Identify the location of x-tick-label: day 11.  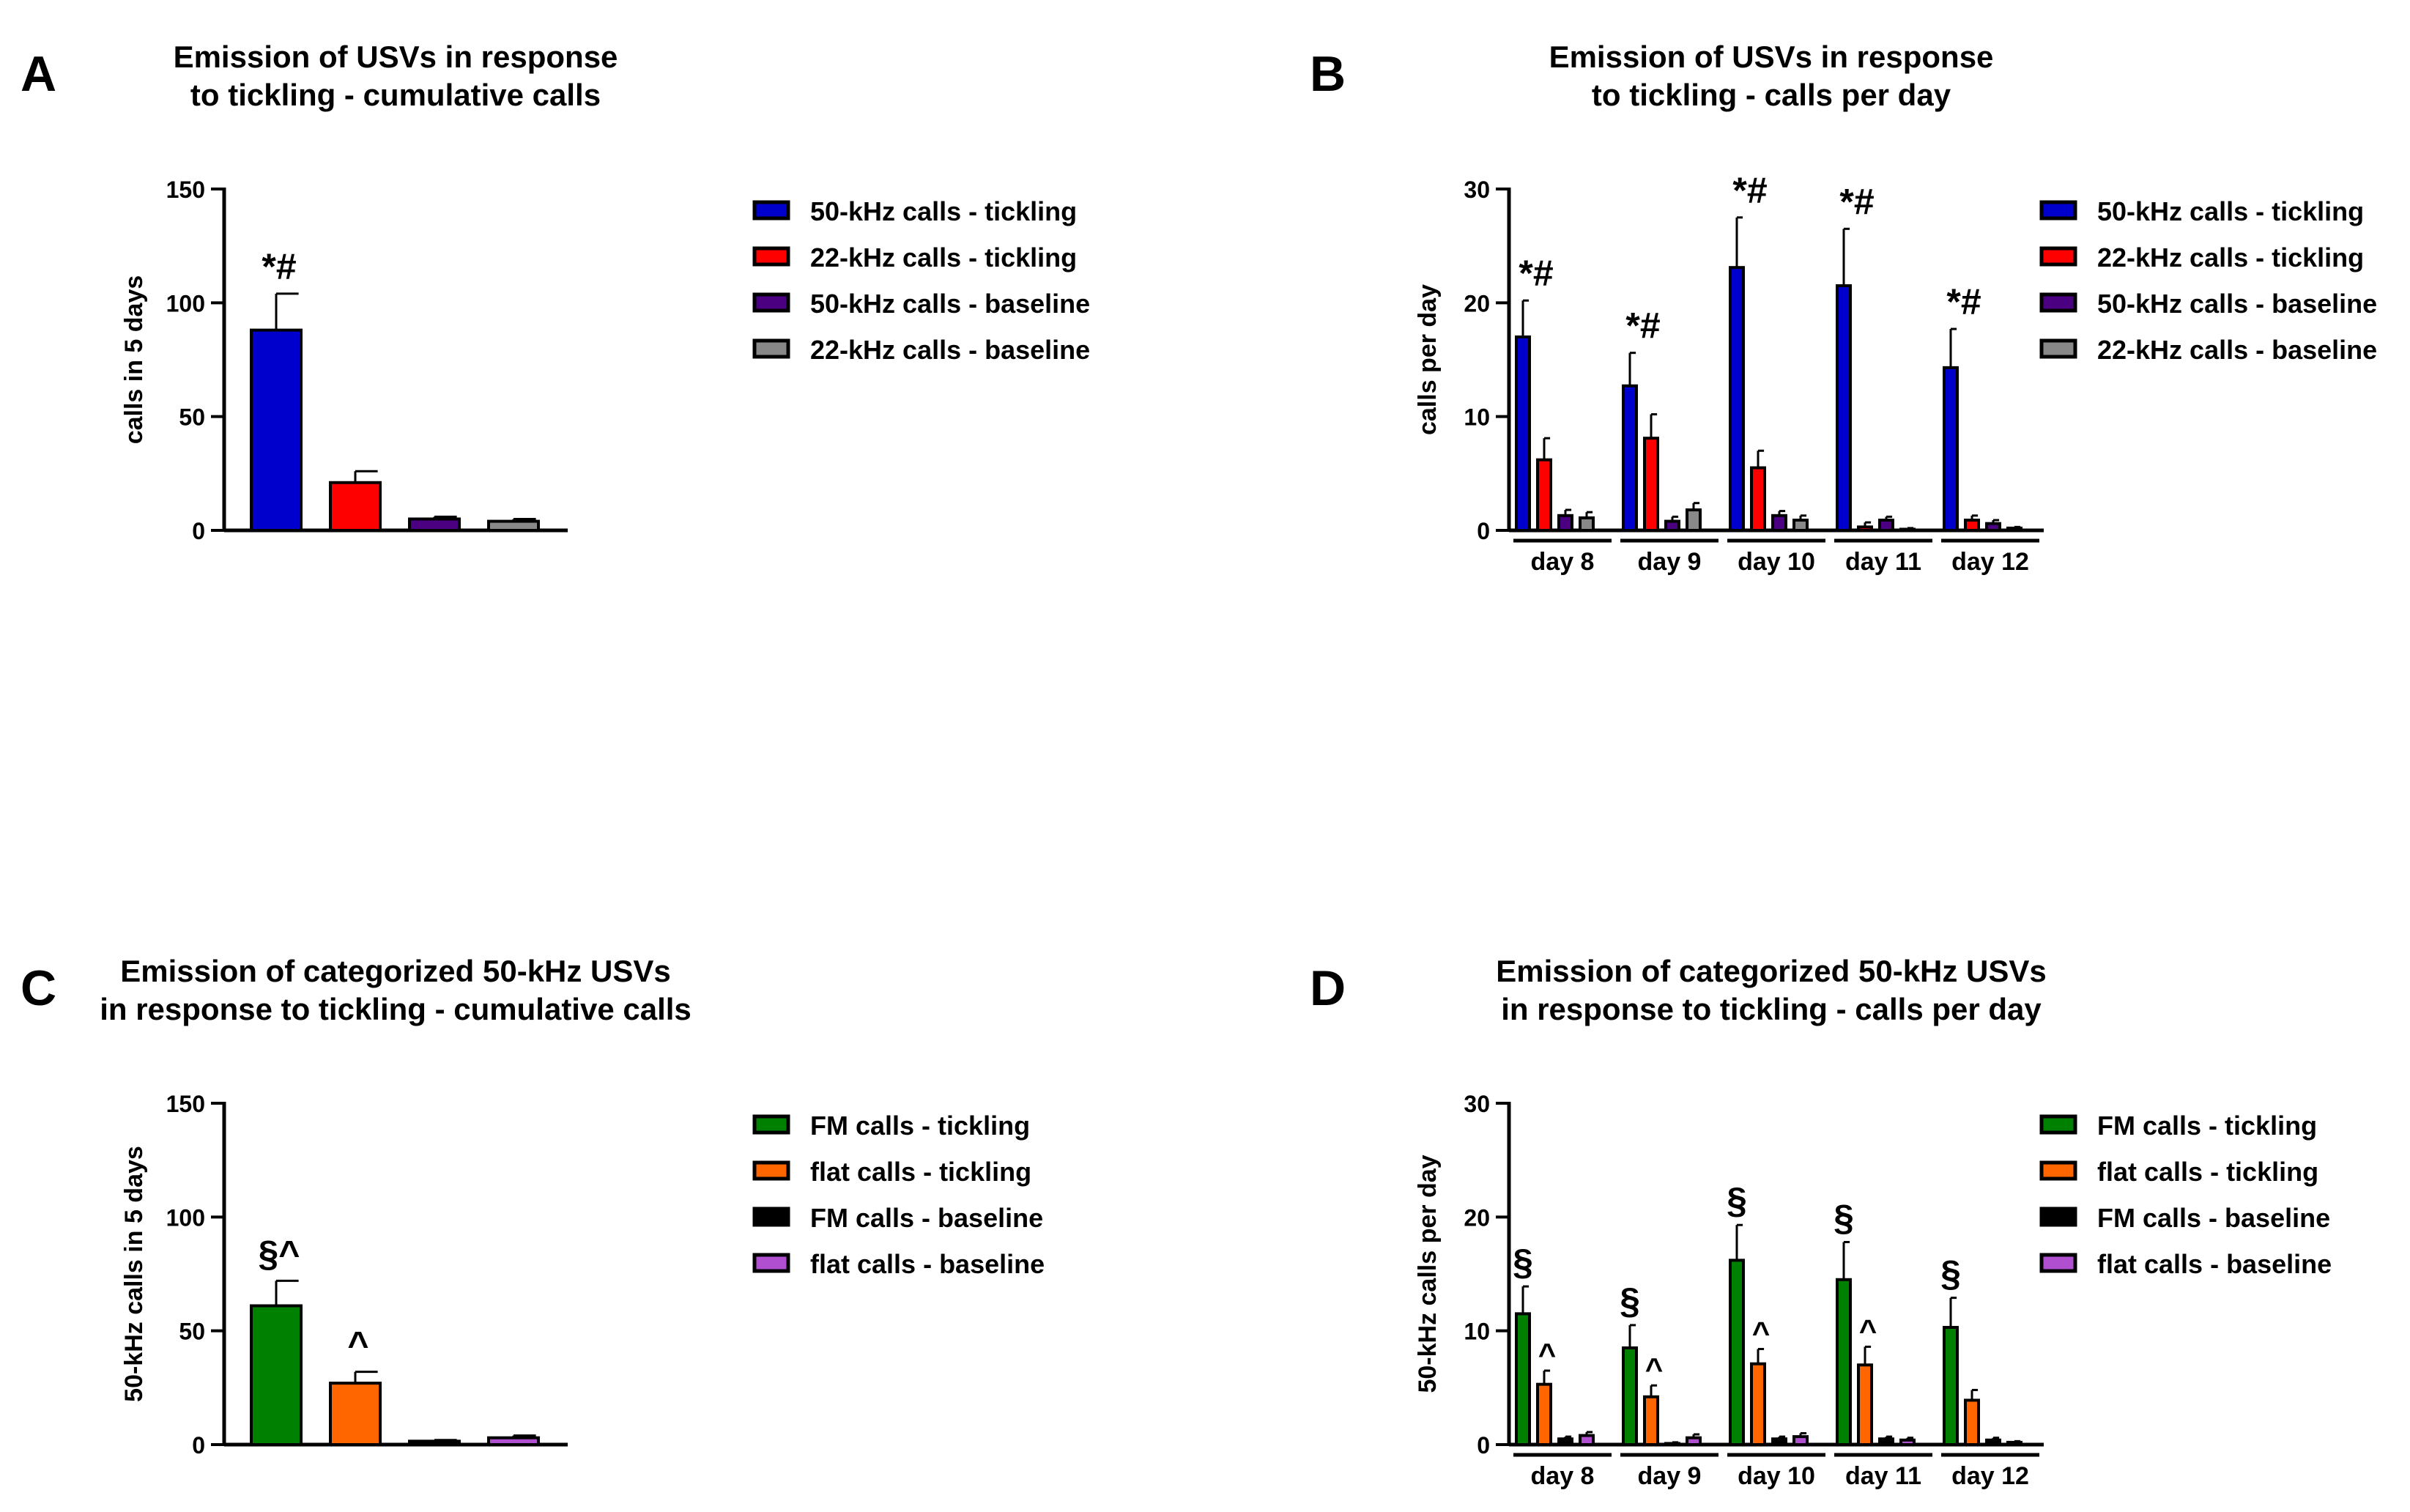
(1883, 1476).